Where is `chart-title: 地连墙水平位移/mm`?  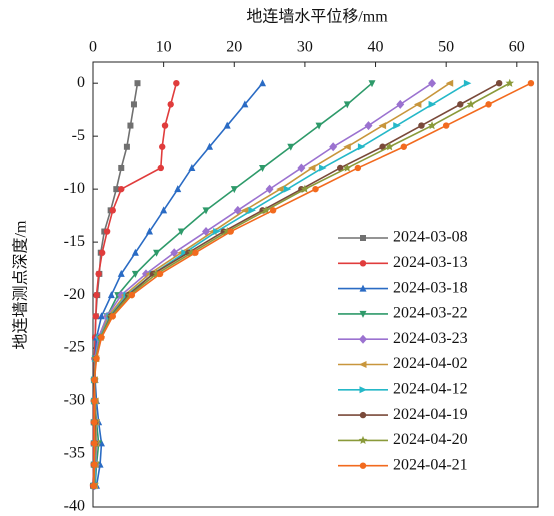
chart-title: 地连墙水平位移/mm is located at coordinates (317, 17).